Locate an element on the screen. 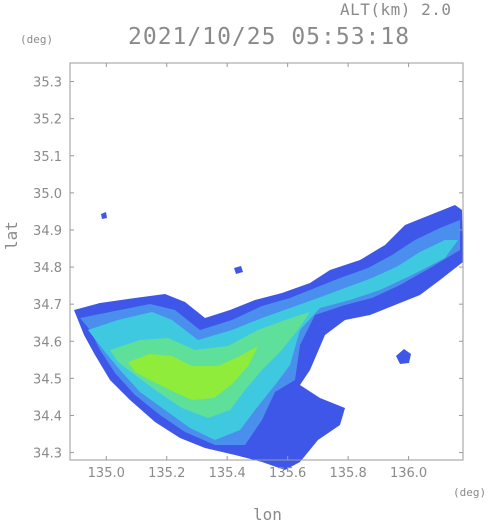  x-tick-label: 135.2 is located at coordinates (166, 473).